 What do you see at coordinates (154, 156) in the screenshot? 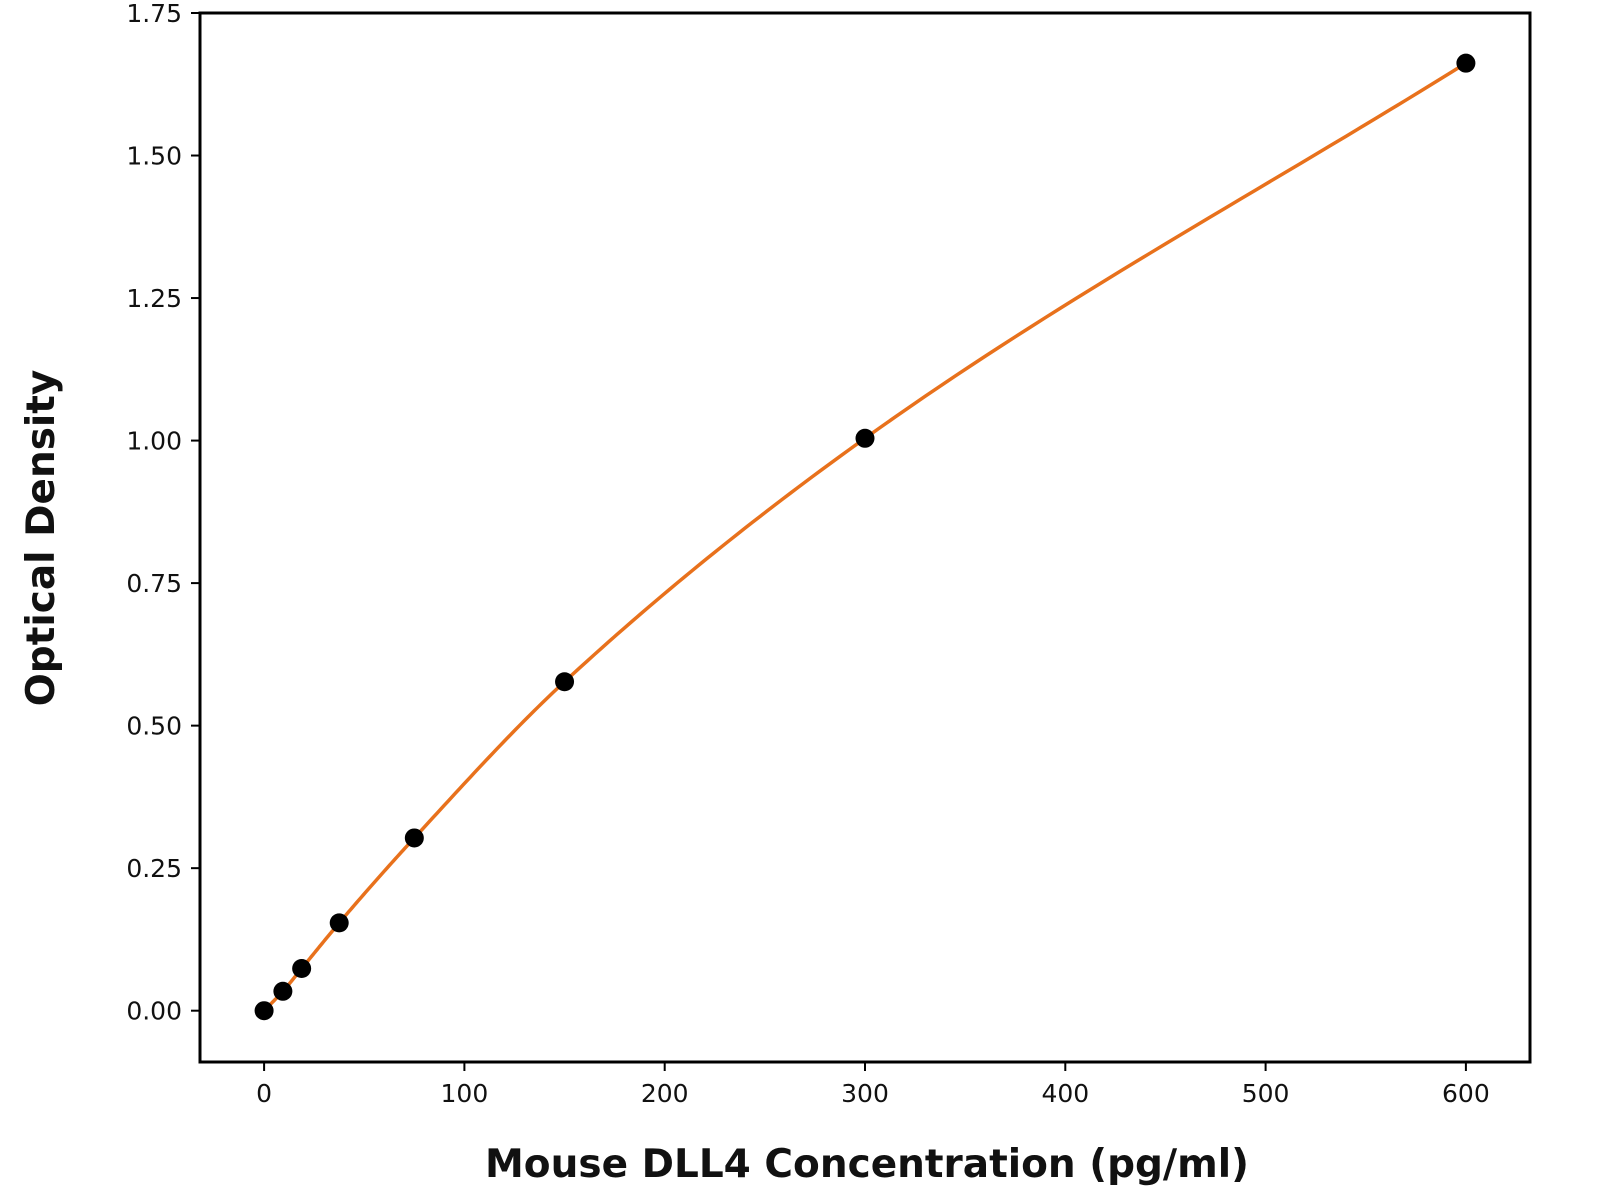
I see `y-tick-label: 1.50` at bounding box center [154, 156].